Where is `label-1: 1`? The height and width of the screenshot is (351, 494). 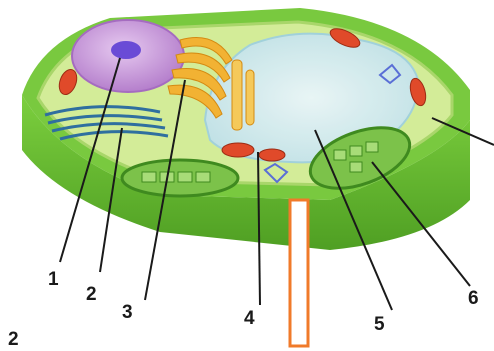 label-1: 1 is located at coordinates (53, 279).